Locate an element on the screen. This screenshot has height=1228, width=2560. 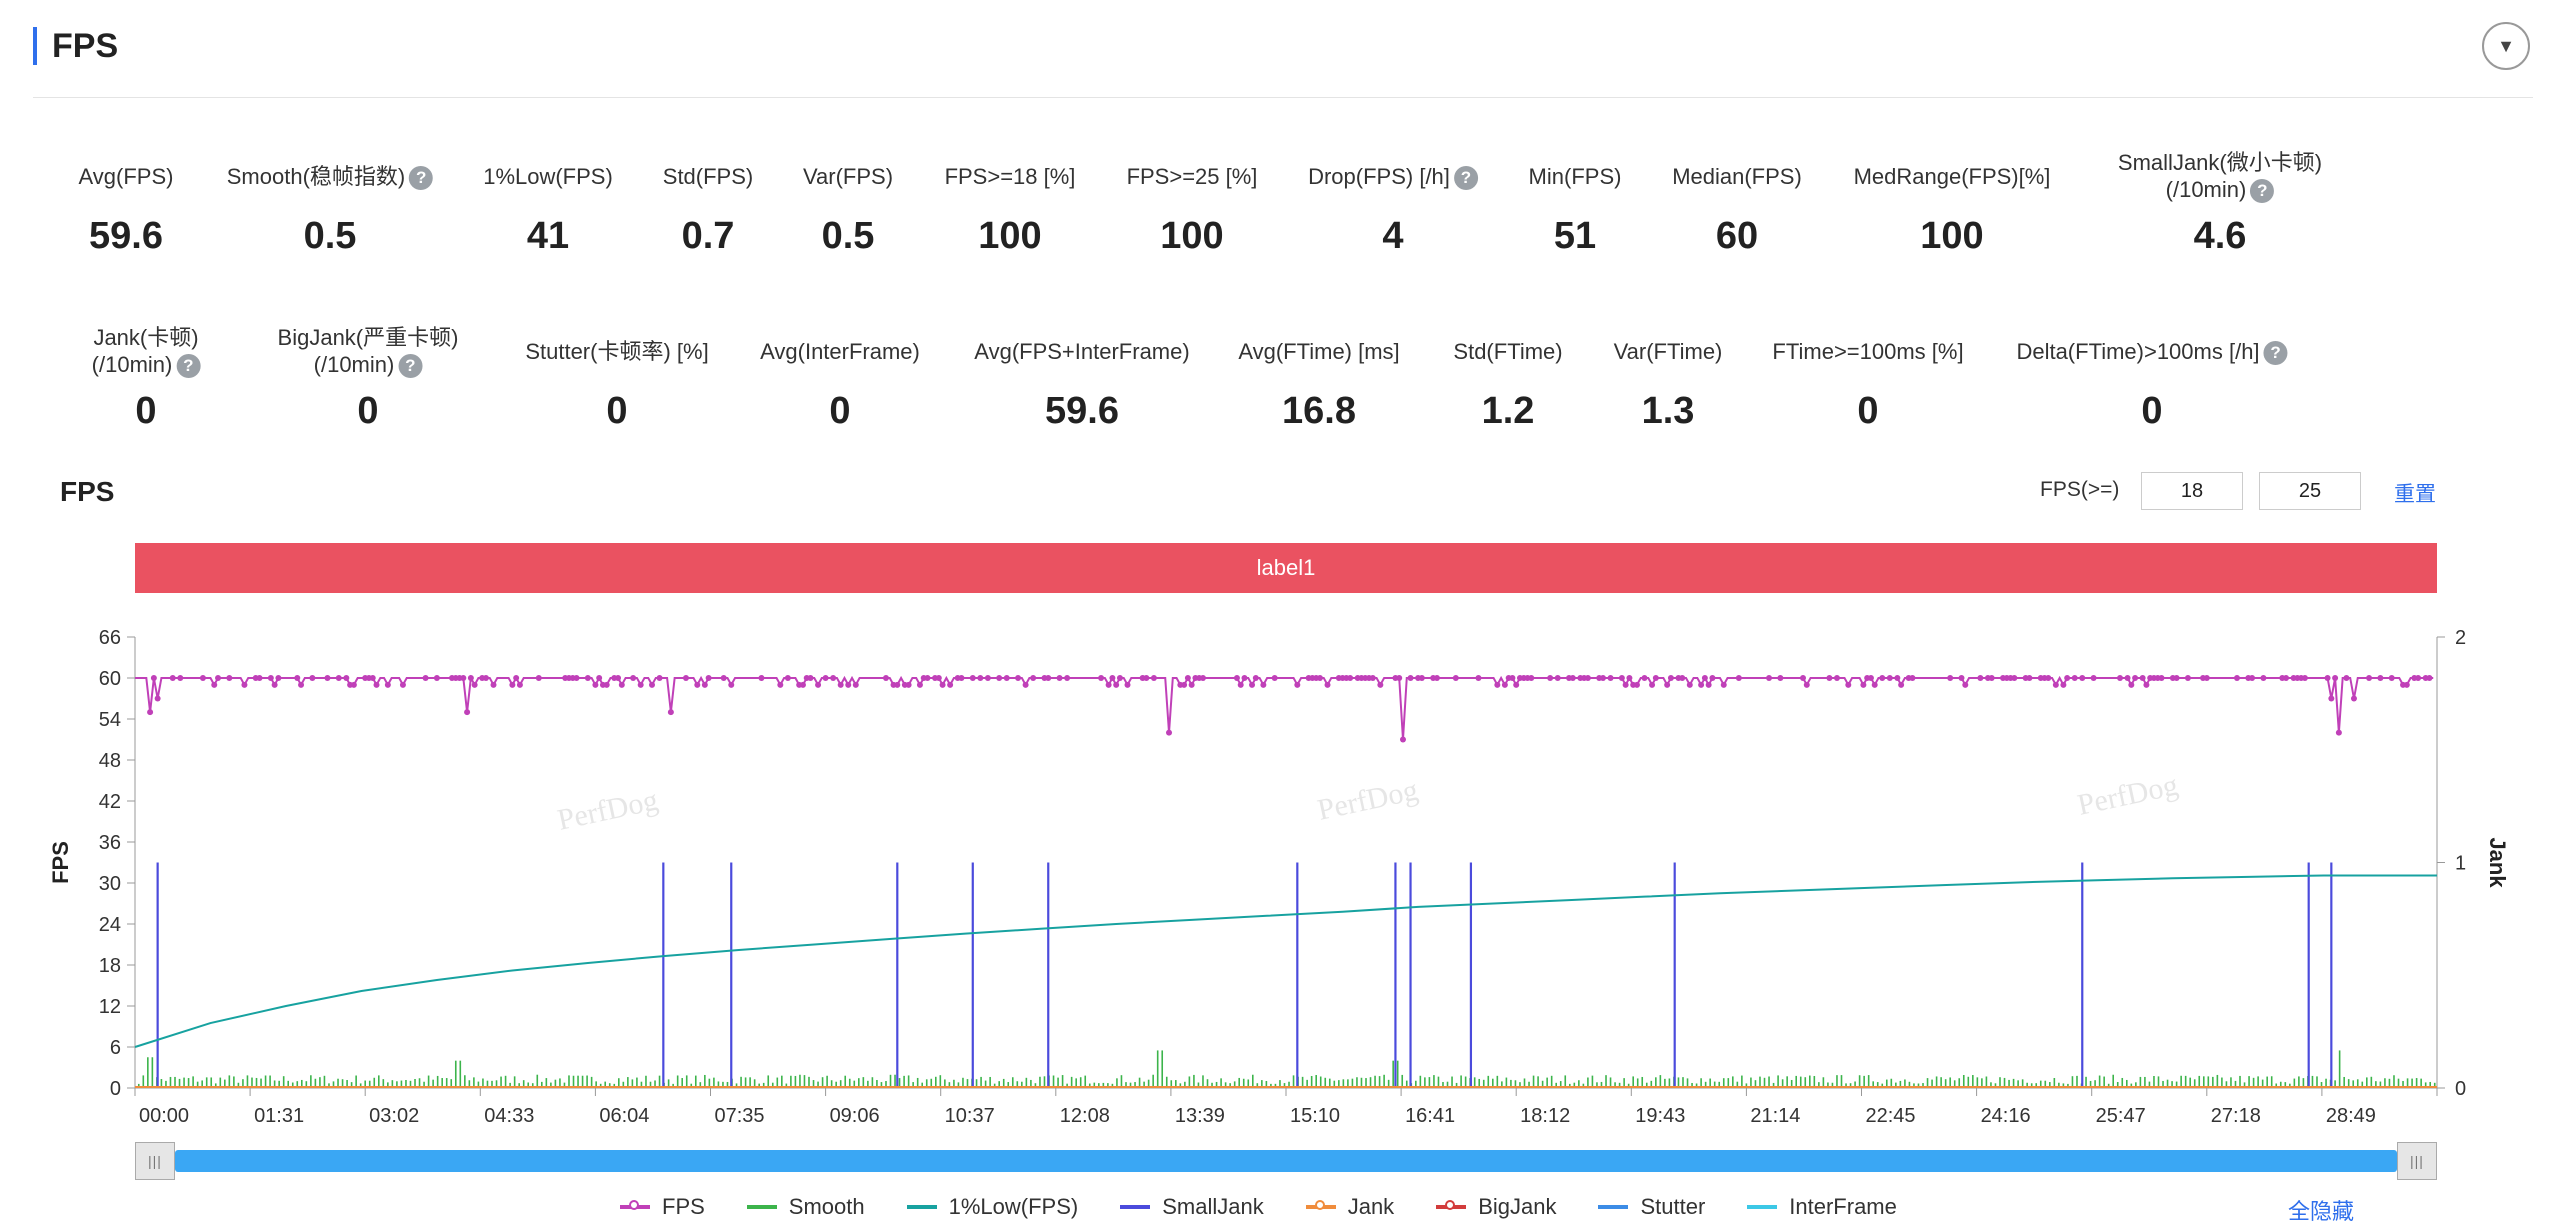
metric-2: Smooth(稳帧指数)? 0.5 is located at coordinates (330, 210).